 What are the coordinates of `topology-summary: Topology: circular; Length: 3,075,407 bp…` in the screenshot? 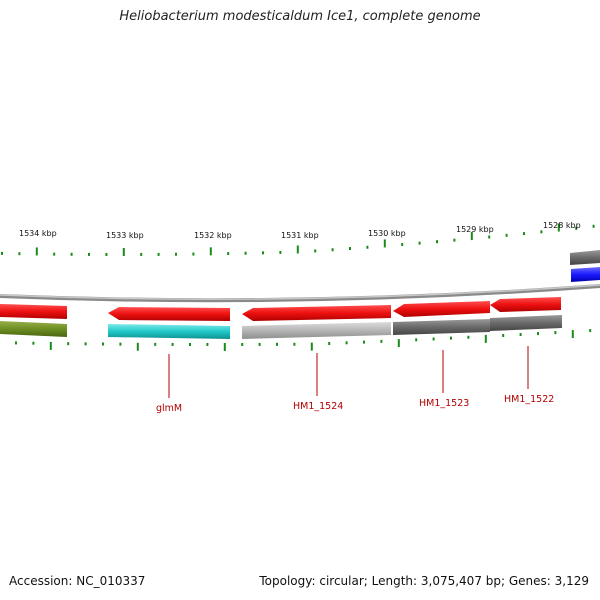 It's located at (424, 581).